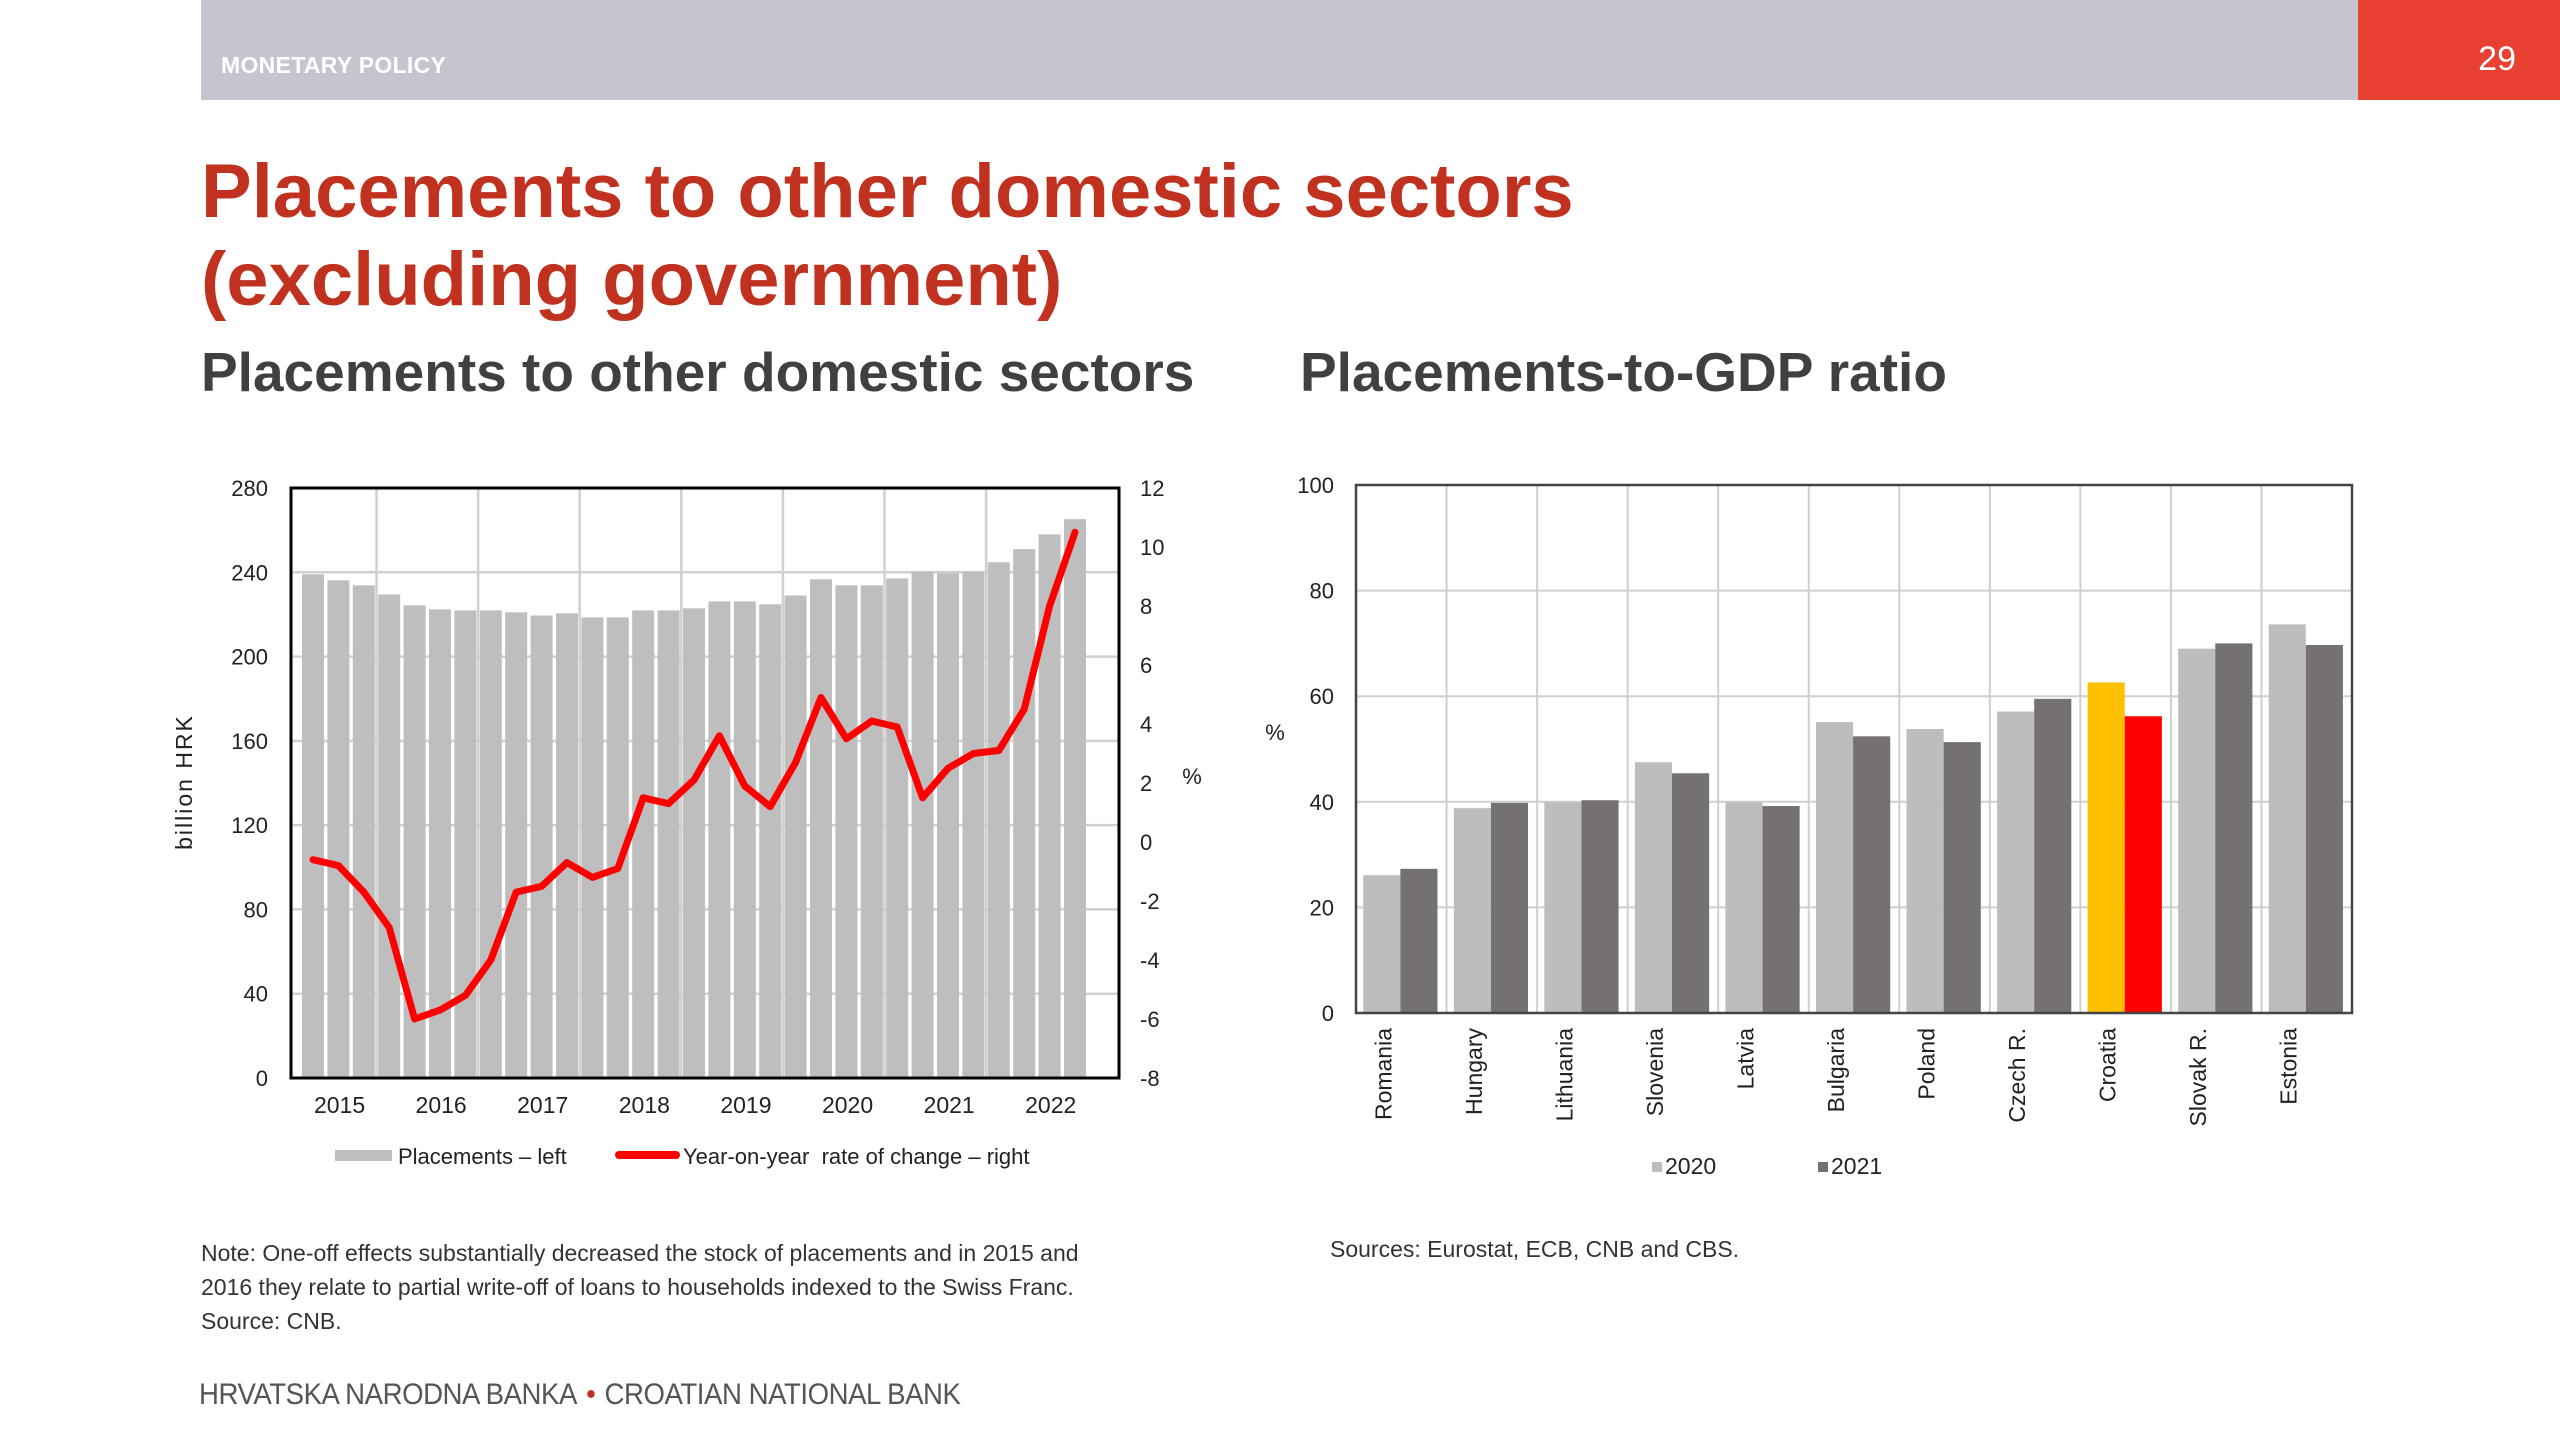 This screenshot has height=1440, width=2560. I want to click on left-tick-label: 40, so click(256, 994).